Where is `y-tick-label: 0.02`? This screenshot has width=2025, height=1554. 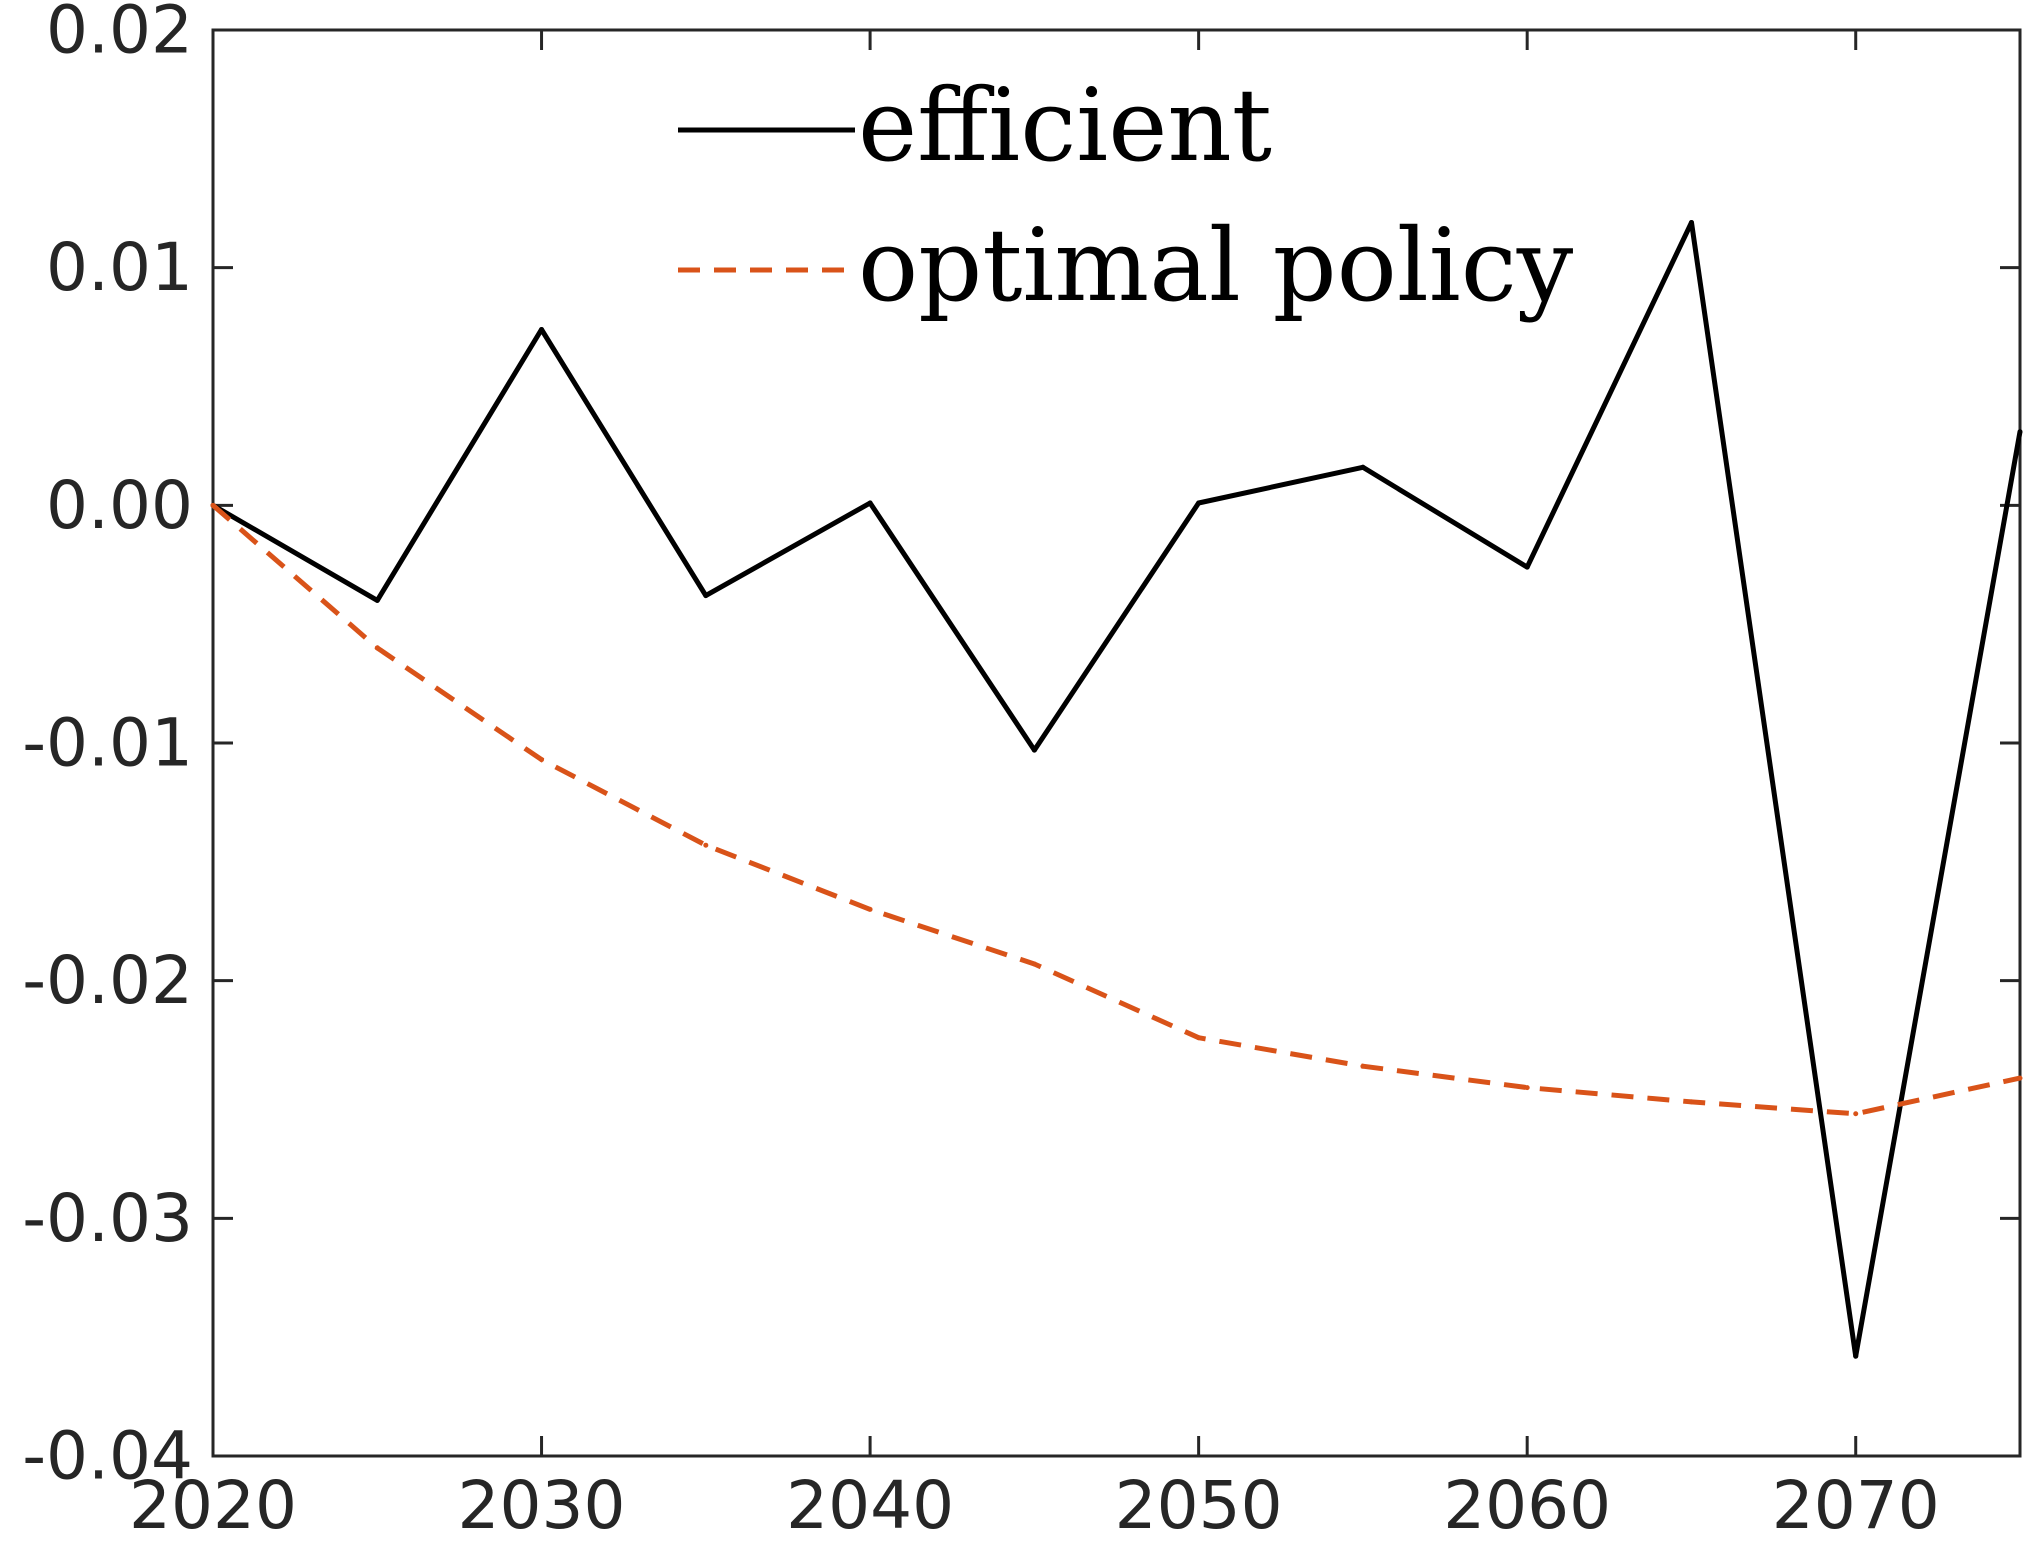 y-tick-label: 0.02 is located at coordinates (119, 34).